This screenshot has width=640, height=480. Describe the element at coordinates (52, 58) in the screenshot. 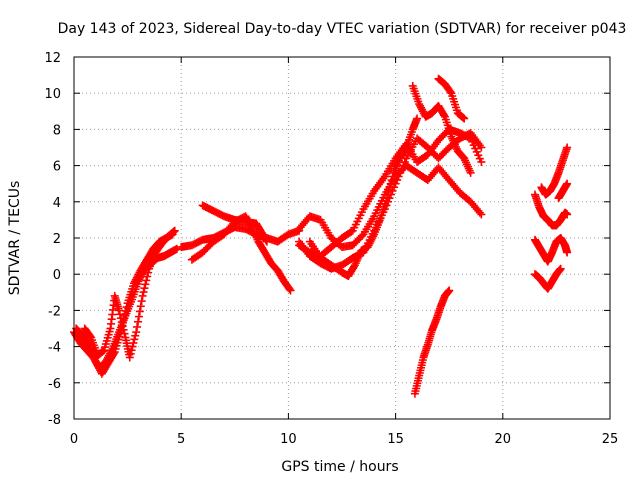

I see `y-tick-label: 12` at that location.